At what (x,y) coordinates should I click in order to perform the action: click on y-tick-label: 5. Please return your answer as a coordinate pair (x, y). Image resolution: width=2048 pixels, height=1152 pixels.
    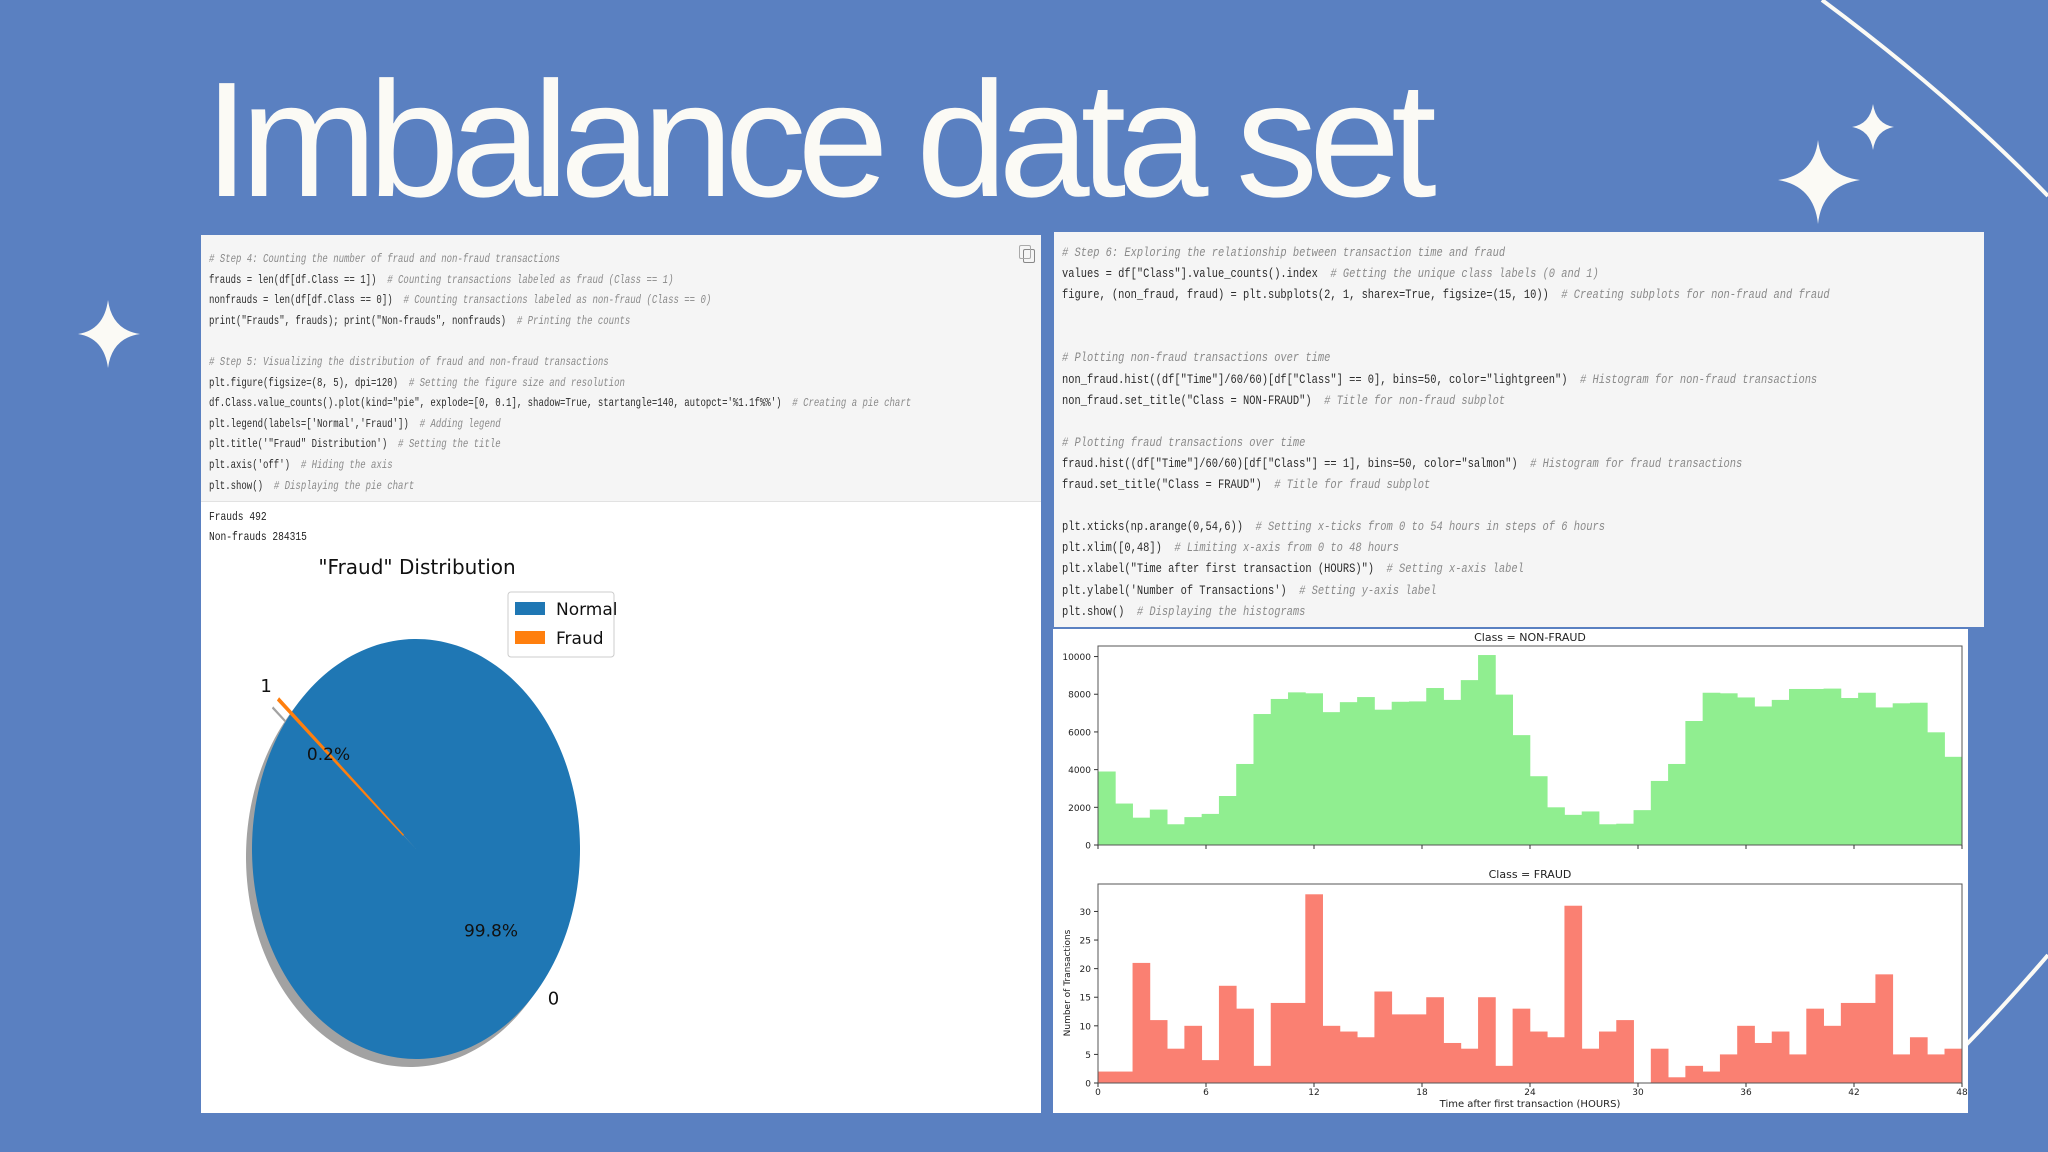
    Looking at the image, I should click on (1088, 1056).